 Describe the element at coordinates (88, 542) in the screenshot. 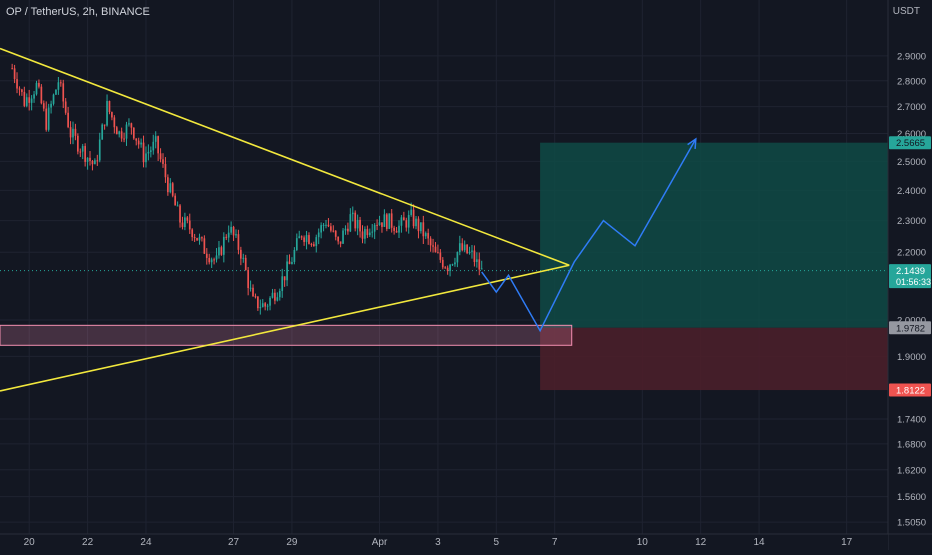

I see `time-tick-label: 22` at that location.